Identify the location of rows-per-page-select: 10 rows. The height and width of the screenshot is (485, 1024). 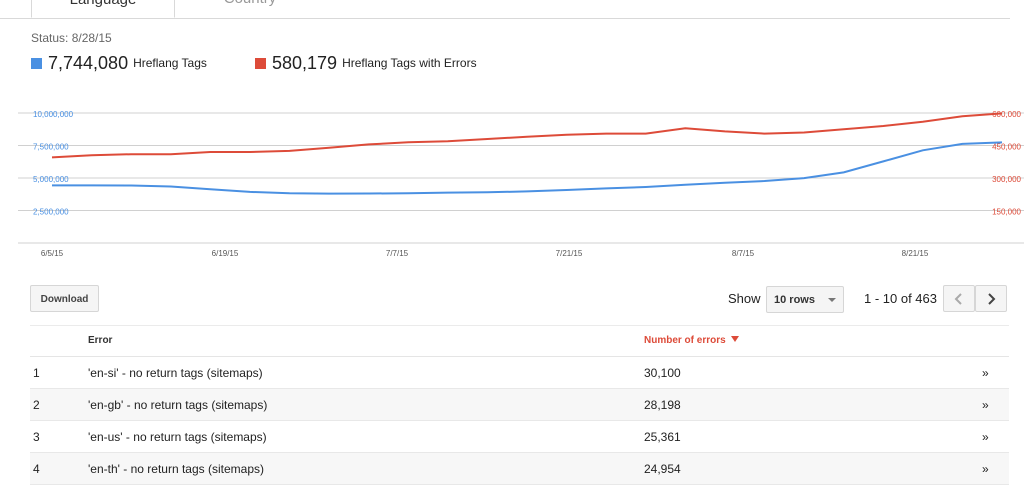
(805, 299).